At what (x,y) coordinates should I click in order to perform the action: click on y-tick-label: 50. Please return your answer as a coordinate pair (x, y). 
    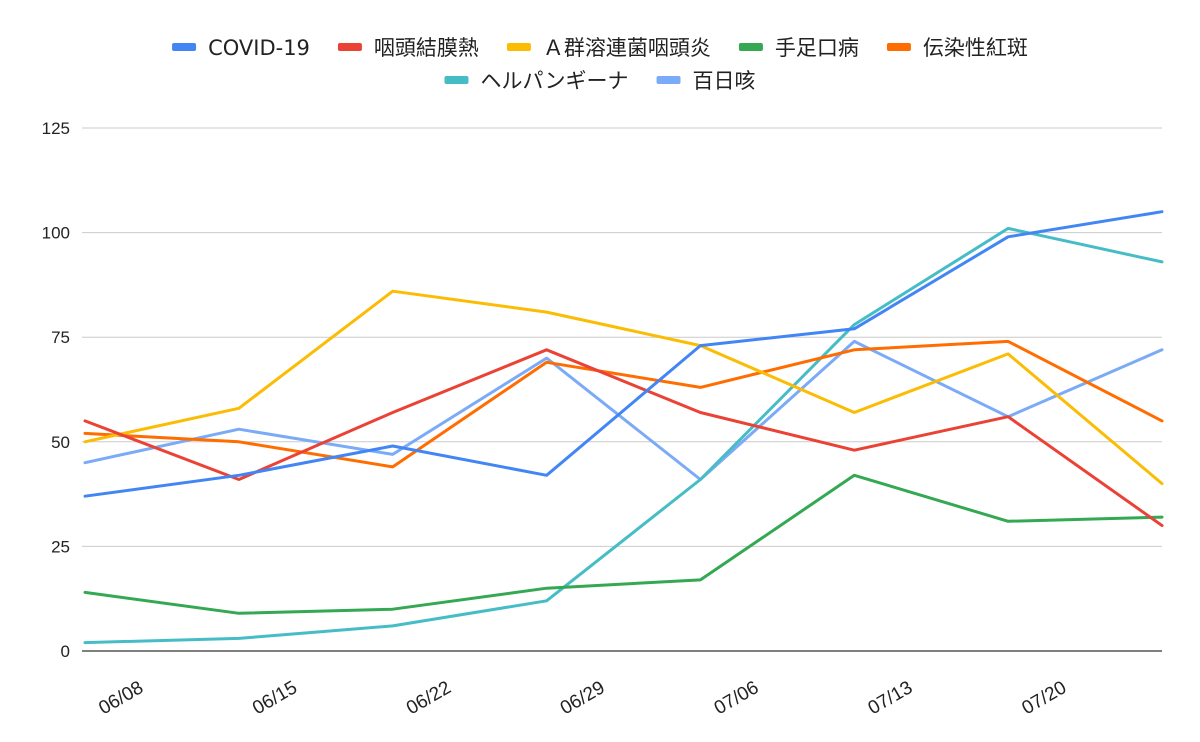
    Looking at the image, I should click on (60, 442).